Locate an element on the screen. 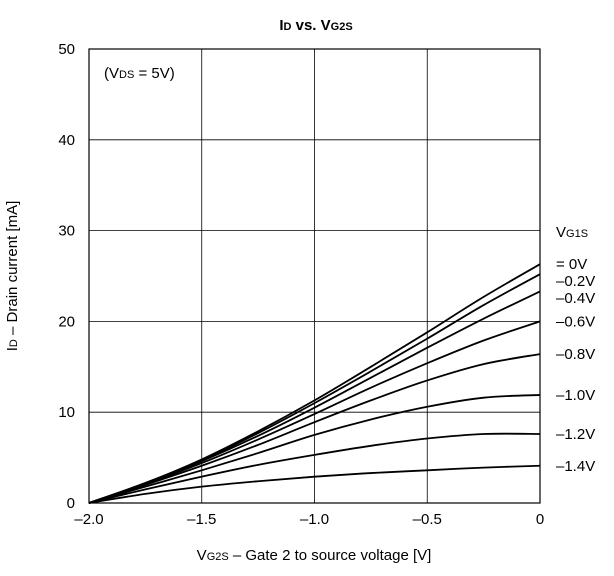  chart-title: ID vs. VG2S is located at coordinates (315, 25).